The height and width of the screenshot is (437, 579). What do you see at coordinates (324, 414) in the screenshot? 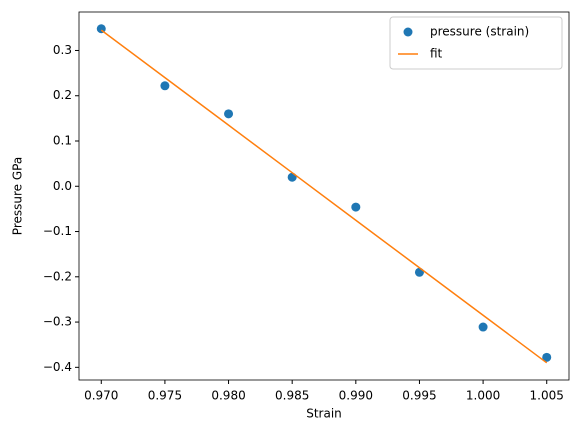
I see `x-axis-label: Strain` at bounding box center [324, 414].